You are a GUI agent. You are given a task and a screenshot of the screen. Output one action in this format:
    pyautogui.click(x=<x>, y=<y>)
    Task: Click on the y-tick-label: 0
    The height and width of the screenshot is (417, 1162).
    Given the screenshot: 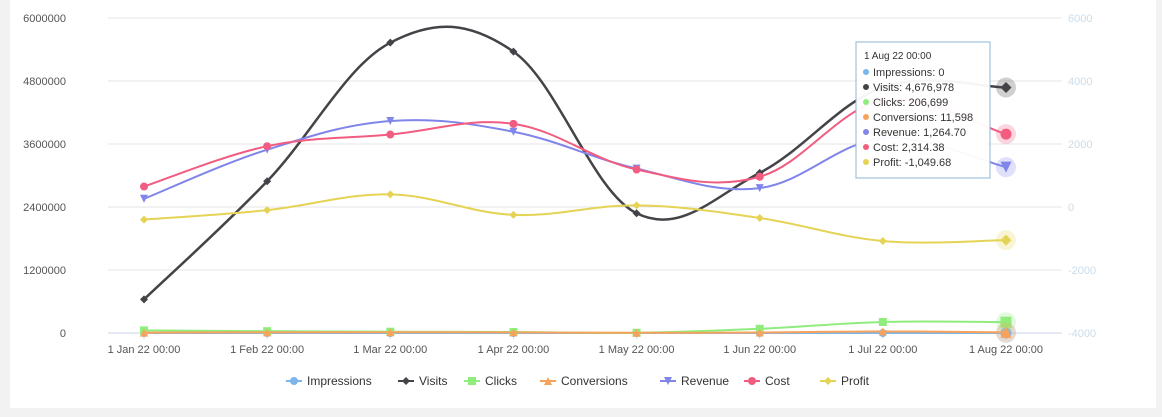 What is the action you would take?
    pyautogui.click(x=63, y=334)
    